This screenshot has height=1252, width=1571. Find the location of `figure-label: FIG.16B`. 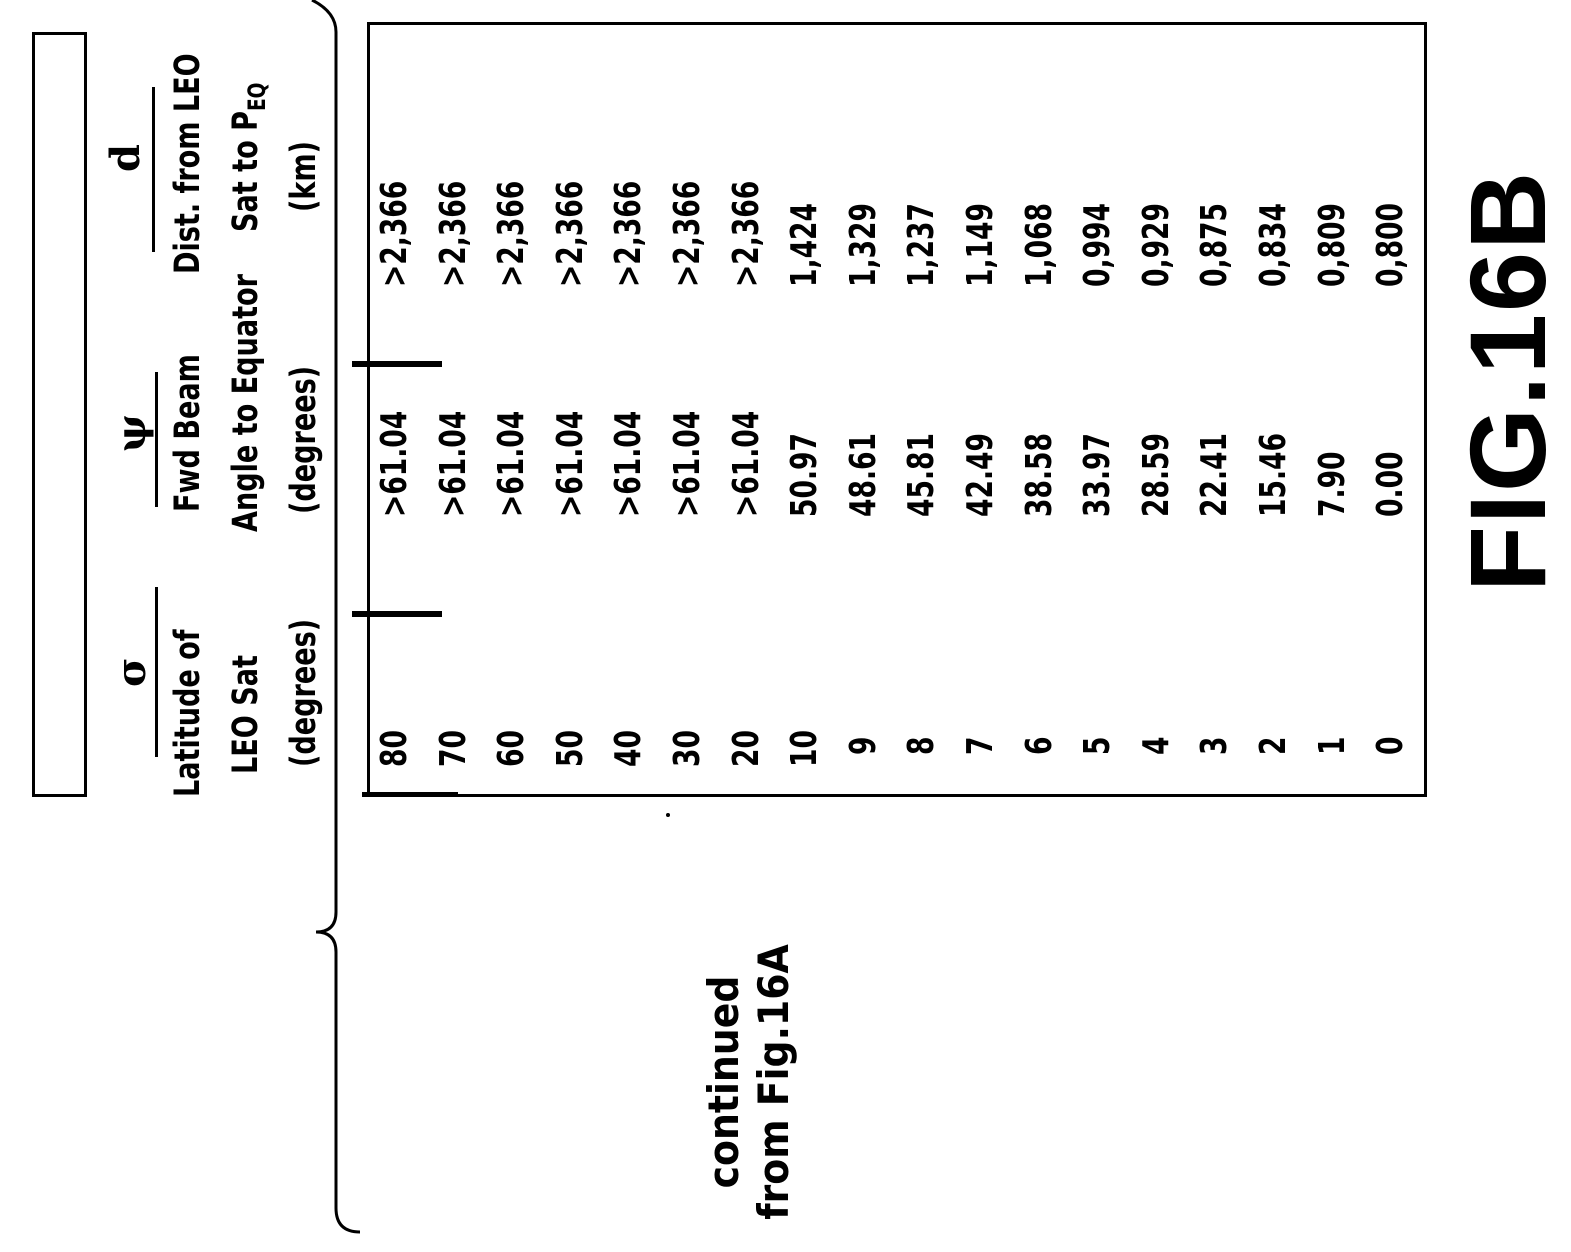

figure-label: FIG.16B is located at coordinates (1507, 381).